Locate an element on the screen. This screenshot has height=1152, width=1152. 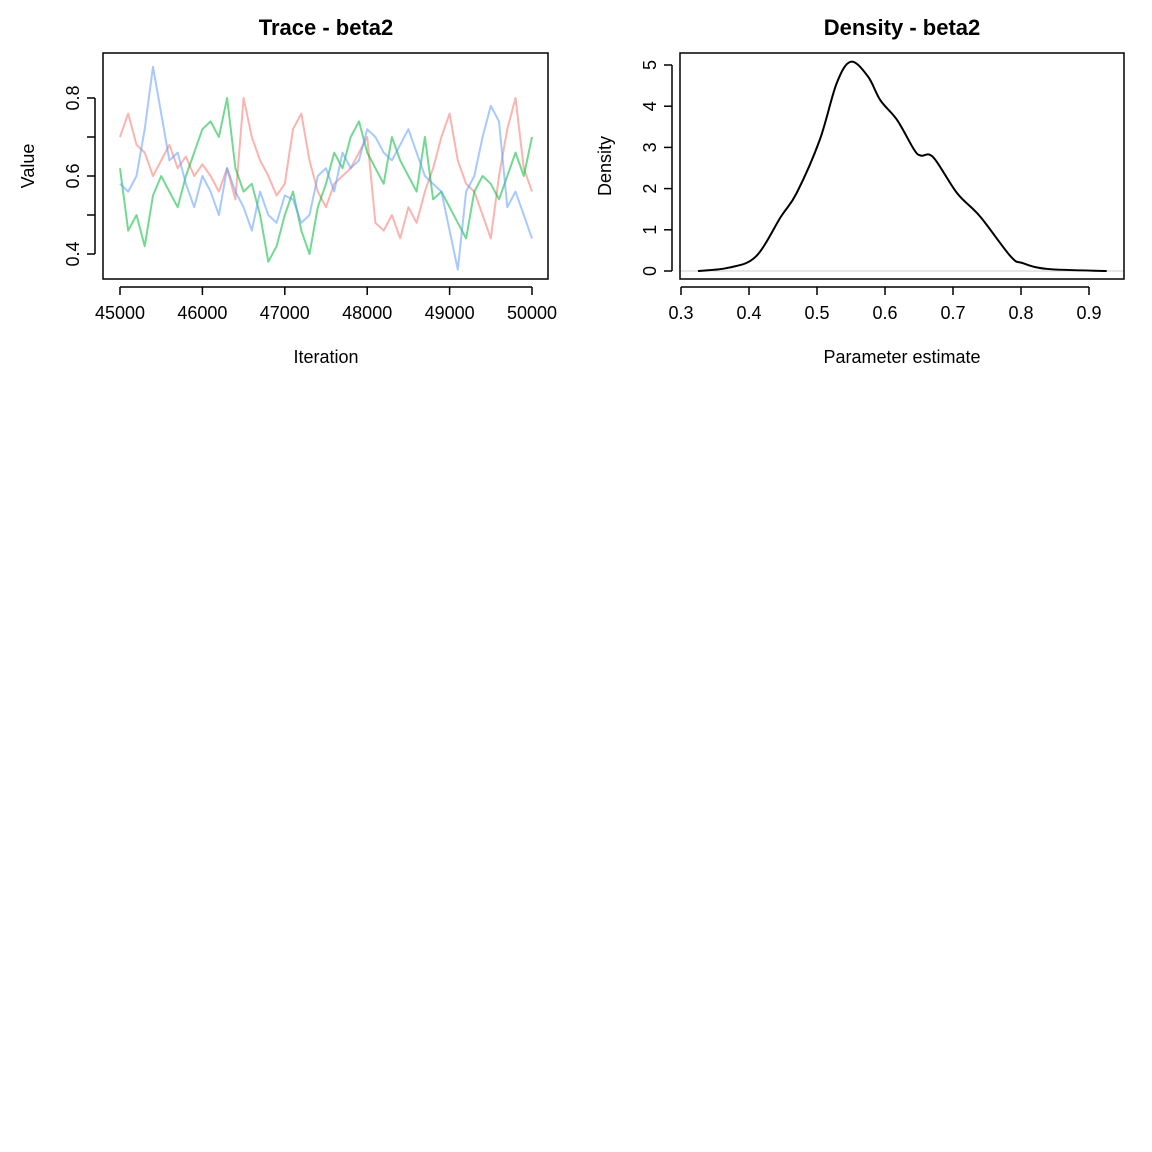
density-title: Density - beta2 is located at coordinates (902, 27).